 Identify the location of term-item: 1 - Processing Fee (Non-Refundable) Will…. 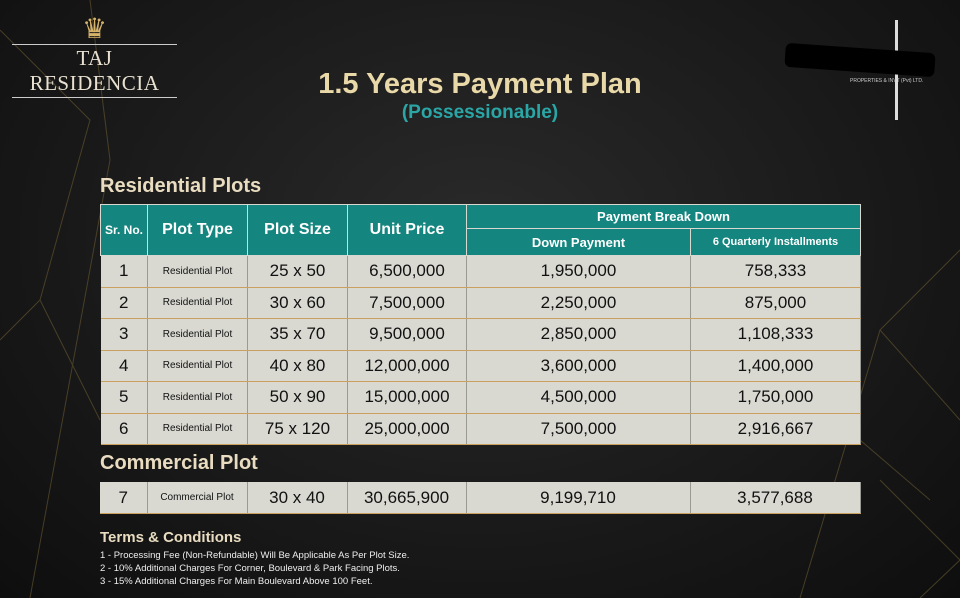
(255, 555).